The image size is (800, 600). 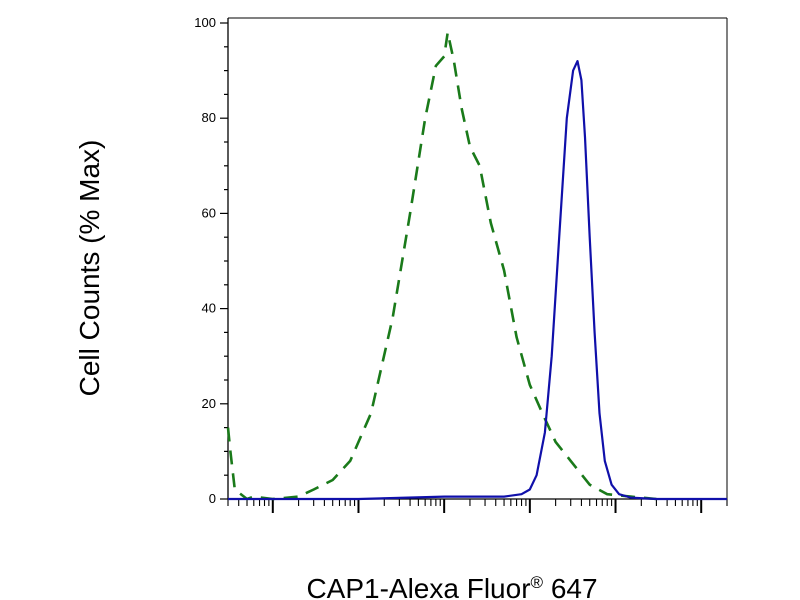 I want to click on y-tick-label: 0, so click(x=212, y=498).